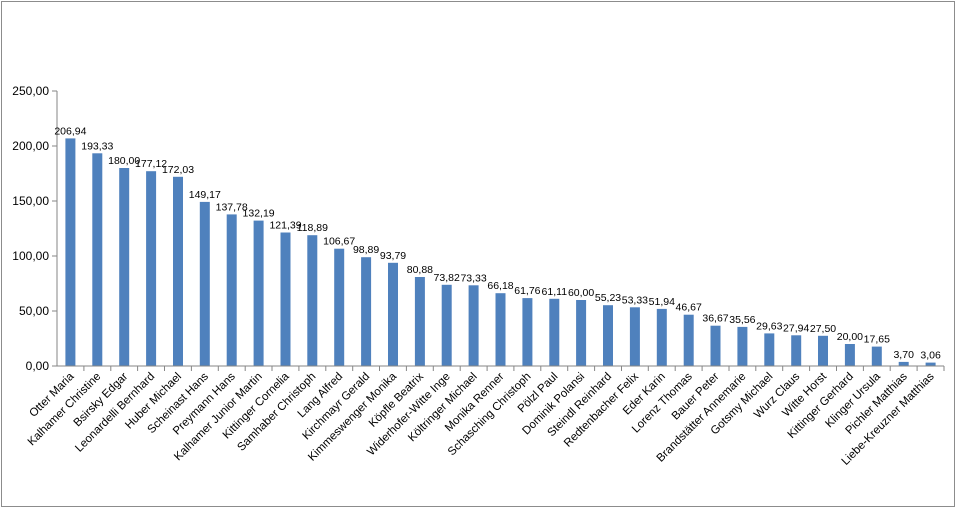  I want to click on data-label: 3,70, so click(903, 355).